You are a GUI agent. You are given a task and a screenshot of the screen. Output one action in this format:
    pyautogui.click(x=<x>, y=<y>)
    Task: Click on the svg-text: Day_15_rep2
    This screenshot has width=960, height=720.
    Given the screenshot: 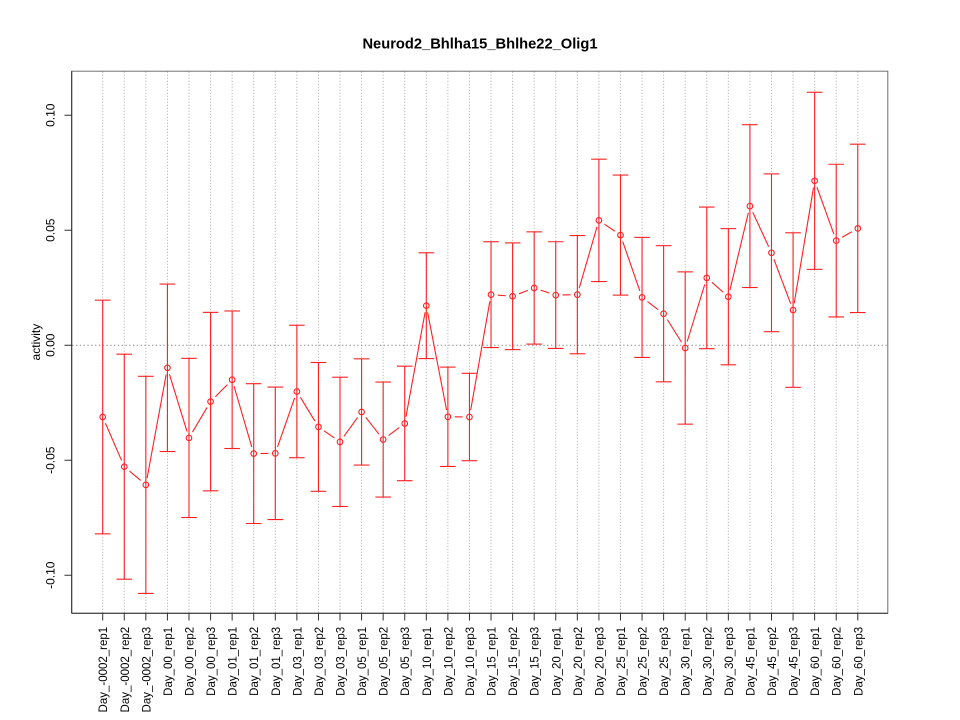 What is the action you would take?
    pyautogui.click(x=514, y=661)
    